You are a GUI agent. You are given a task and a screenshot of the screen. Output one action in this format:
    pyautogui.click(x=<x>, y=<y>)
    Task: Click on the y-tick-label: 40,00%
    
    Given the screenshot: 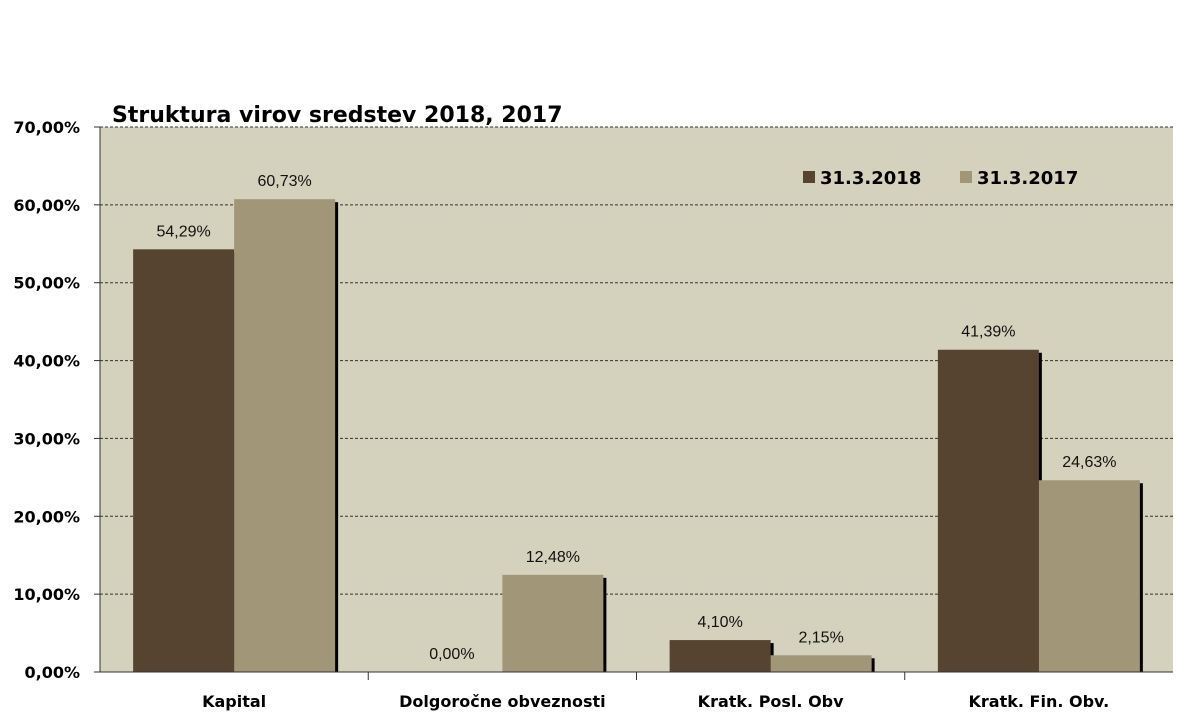 What is the action you would take?
    pyautogui.click(x=46, y=361)
    